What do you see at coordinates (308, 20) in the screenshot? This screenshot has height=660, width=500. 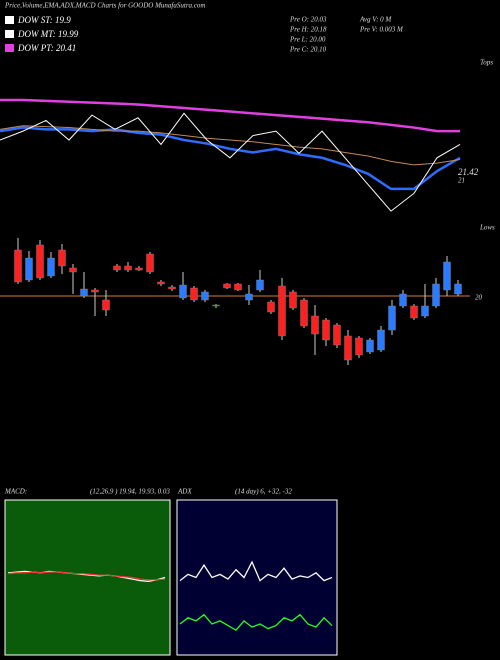 I see `info-text: Pre O: 20.03` at bounding box center [308, 20].